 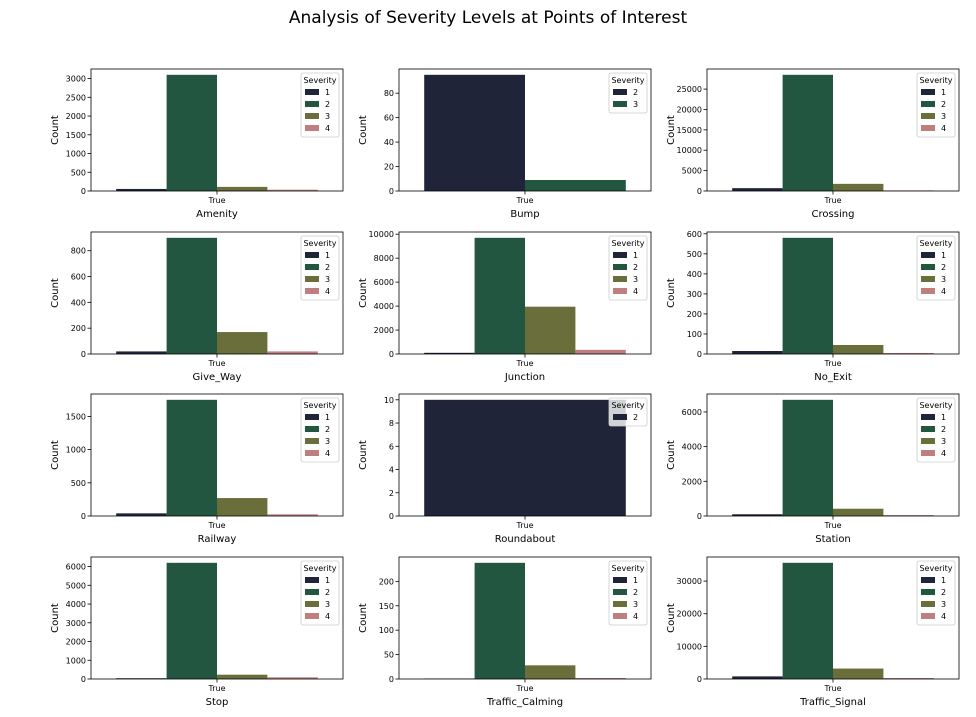 What do you see at coordinates (386, 630) in the screenshot?
I see `y-tick-label: 100` at bounding box center [386, 630].